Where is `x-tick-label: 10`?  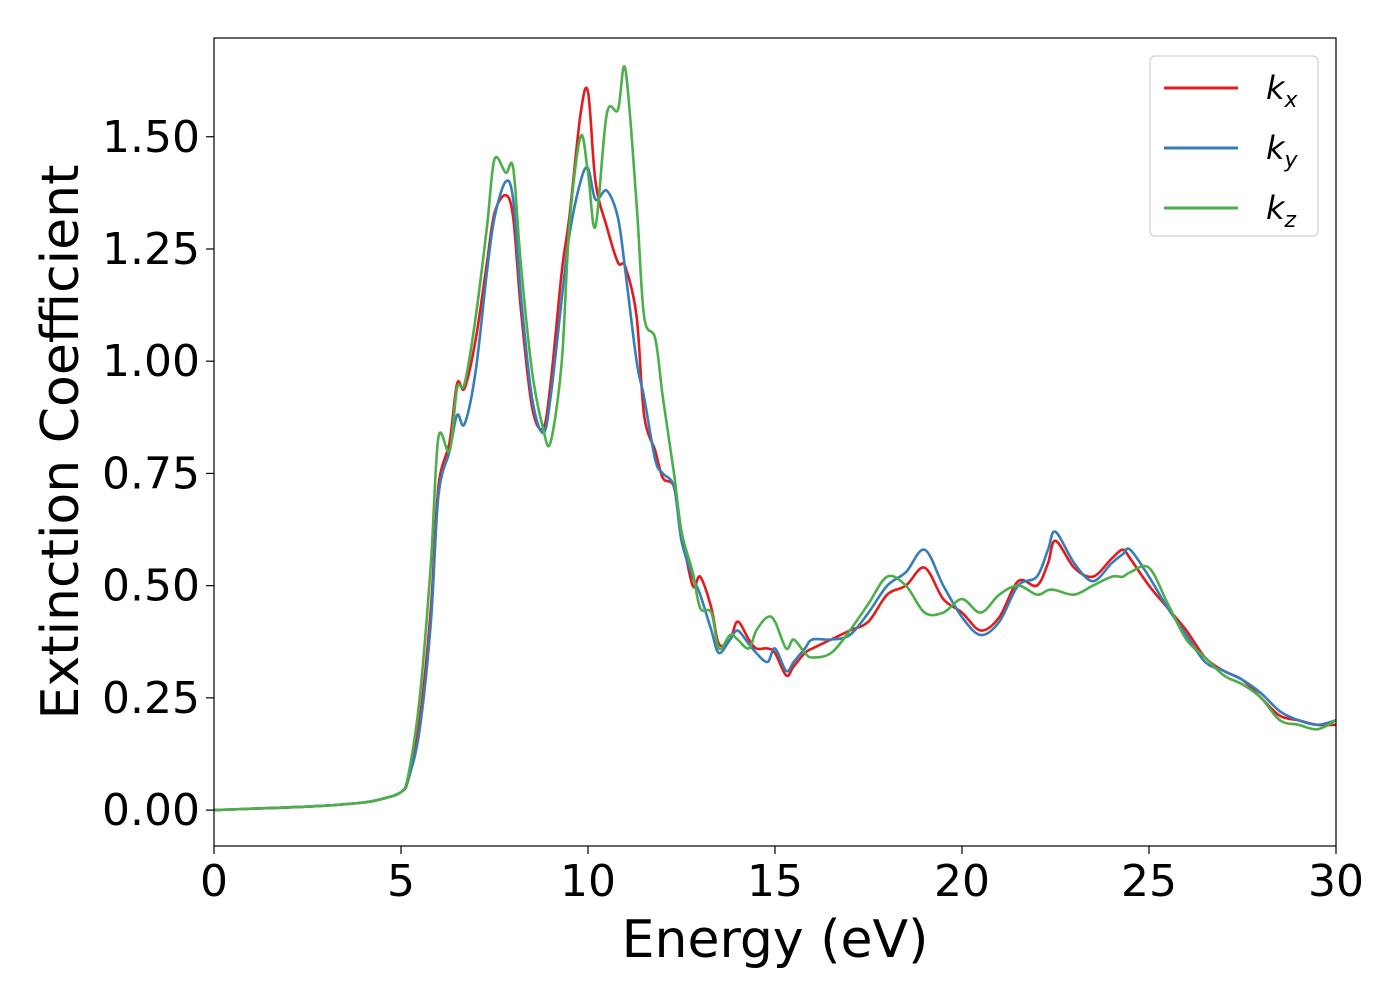
x-tick-label: 10 is located at coordinates (588, 881).